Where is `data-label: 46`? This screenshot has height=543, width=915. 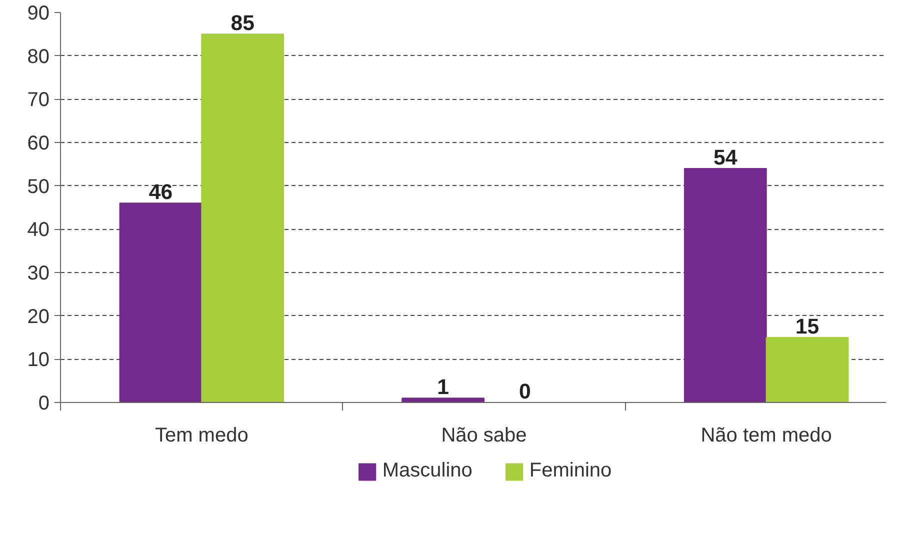 data-label: 46 is located at coordinates (160, 192).